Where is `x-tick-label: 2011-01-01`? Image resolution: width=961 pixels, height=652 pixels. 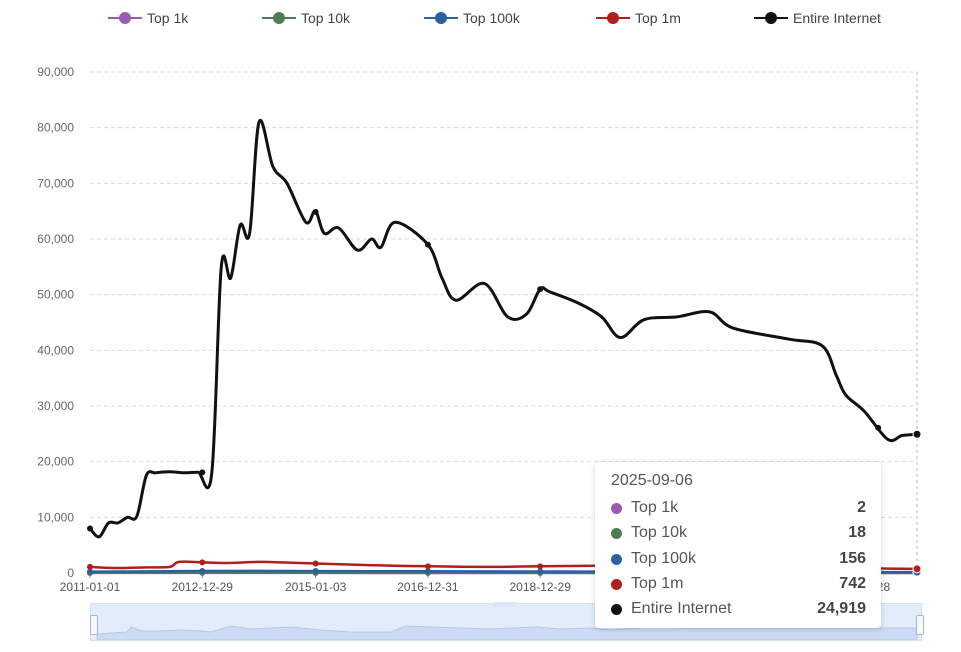
x-tick-label: 2011-01-01 is located at coordinates (90, 587).